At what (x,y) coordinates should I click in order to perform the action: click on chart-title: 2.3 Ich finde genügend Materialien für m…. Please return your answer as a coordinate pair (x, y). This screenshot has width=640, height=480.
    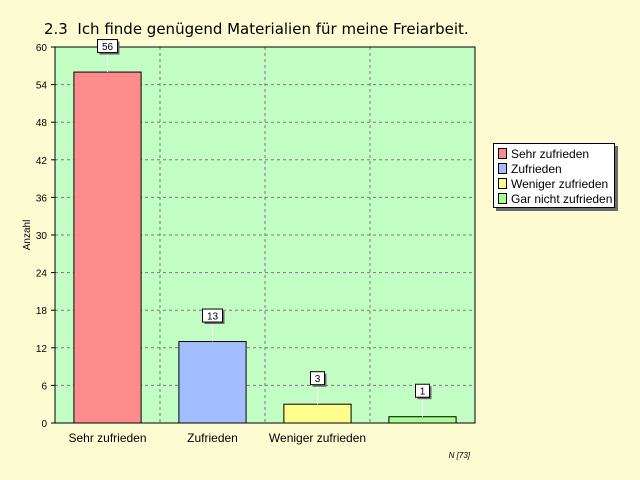
    Looking at the image, I should click on (256, 29).